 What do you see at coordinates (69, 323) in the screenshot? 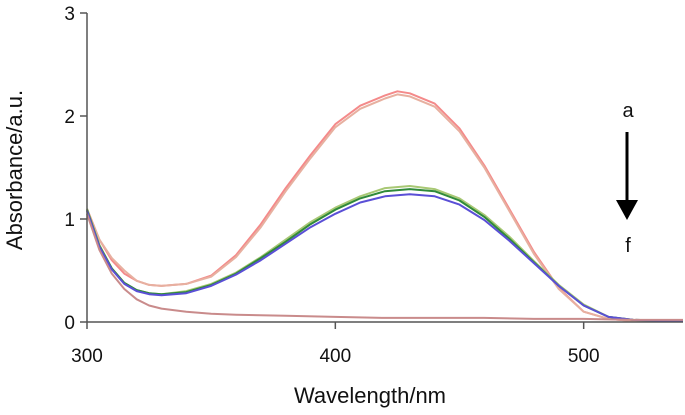
I see `y-tick-label: 0` at bounding box center [69, 323].